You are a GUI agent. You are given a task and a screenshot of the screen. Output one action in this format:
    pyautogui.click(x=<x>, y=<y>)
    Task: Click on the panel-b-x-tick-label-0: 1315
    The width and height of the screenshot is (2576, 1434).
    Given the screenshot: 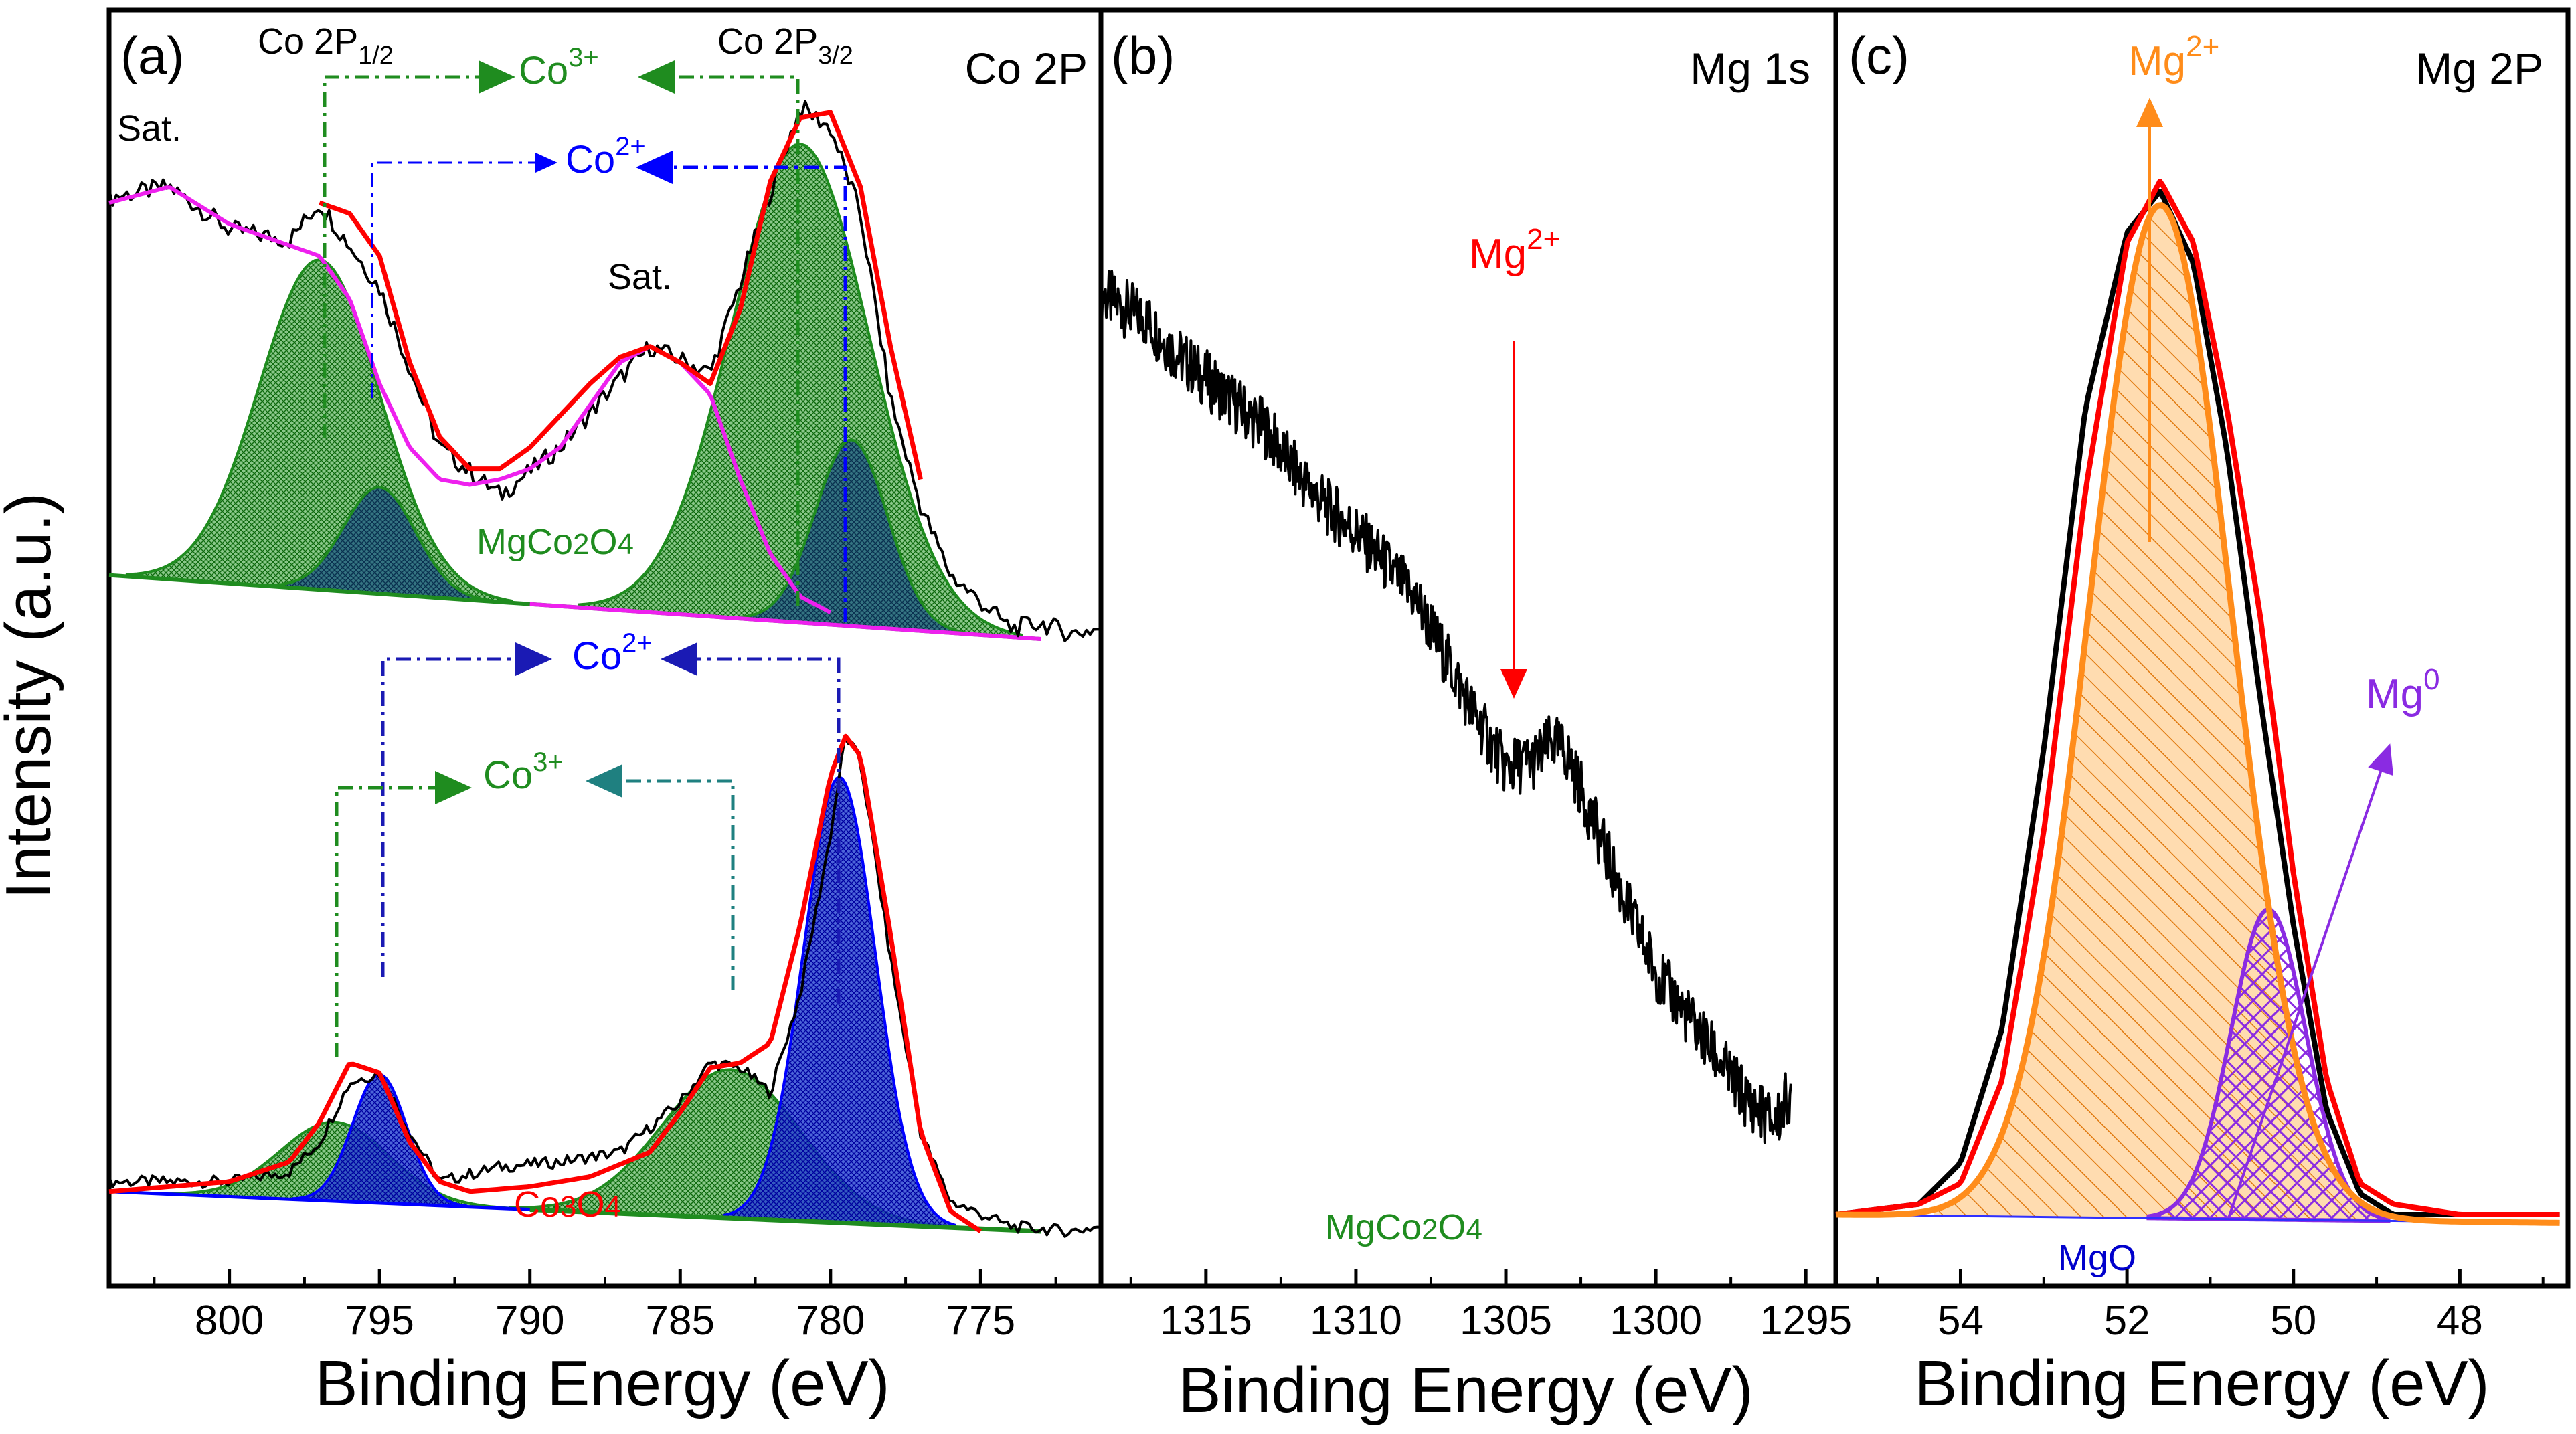 What is the action you would take?
    pyautogui.click(x=1206, y=1320)
    